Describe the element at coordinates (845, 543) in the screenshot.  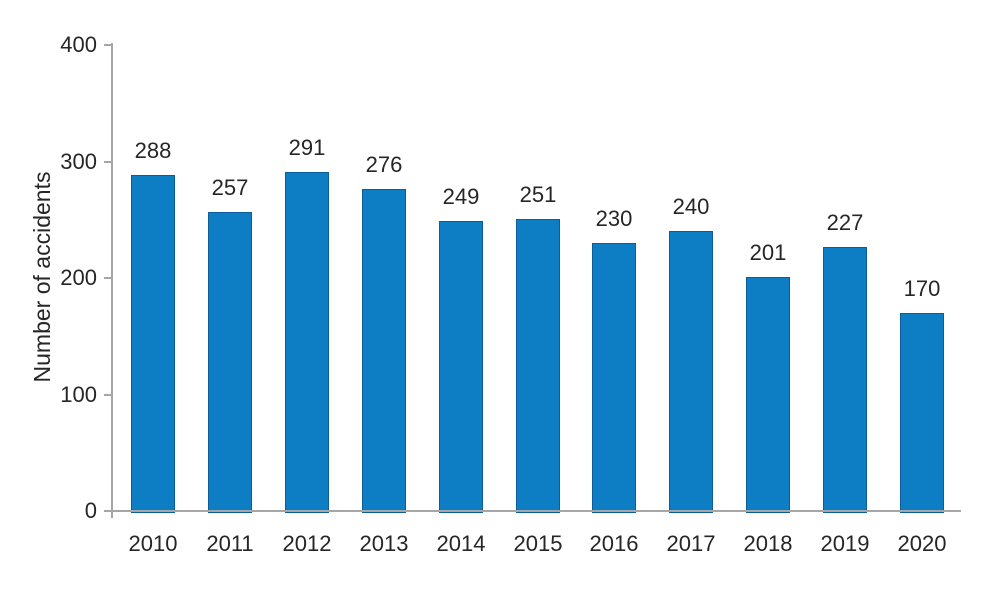
I see `x-axis-tick-label: 2019` at that location.